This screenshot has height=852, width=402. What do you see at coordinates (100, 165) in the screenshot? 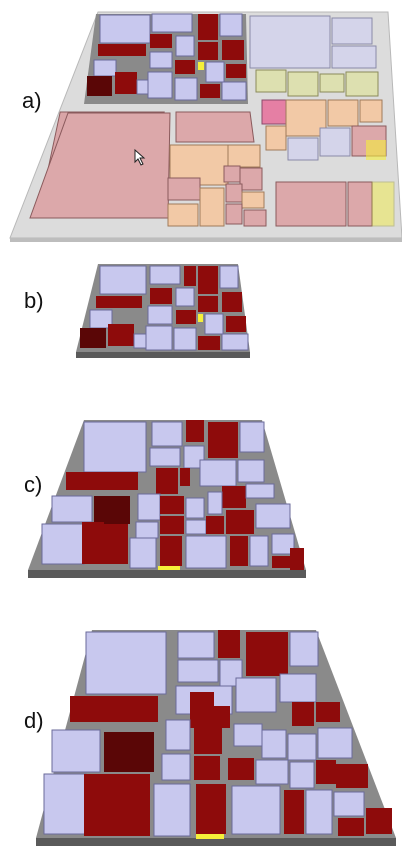
I see `treemap-a-cluster-bottom-left` at bounding box center [100, 165].